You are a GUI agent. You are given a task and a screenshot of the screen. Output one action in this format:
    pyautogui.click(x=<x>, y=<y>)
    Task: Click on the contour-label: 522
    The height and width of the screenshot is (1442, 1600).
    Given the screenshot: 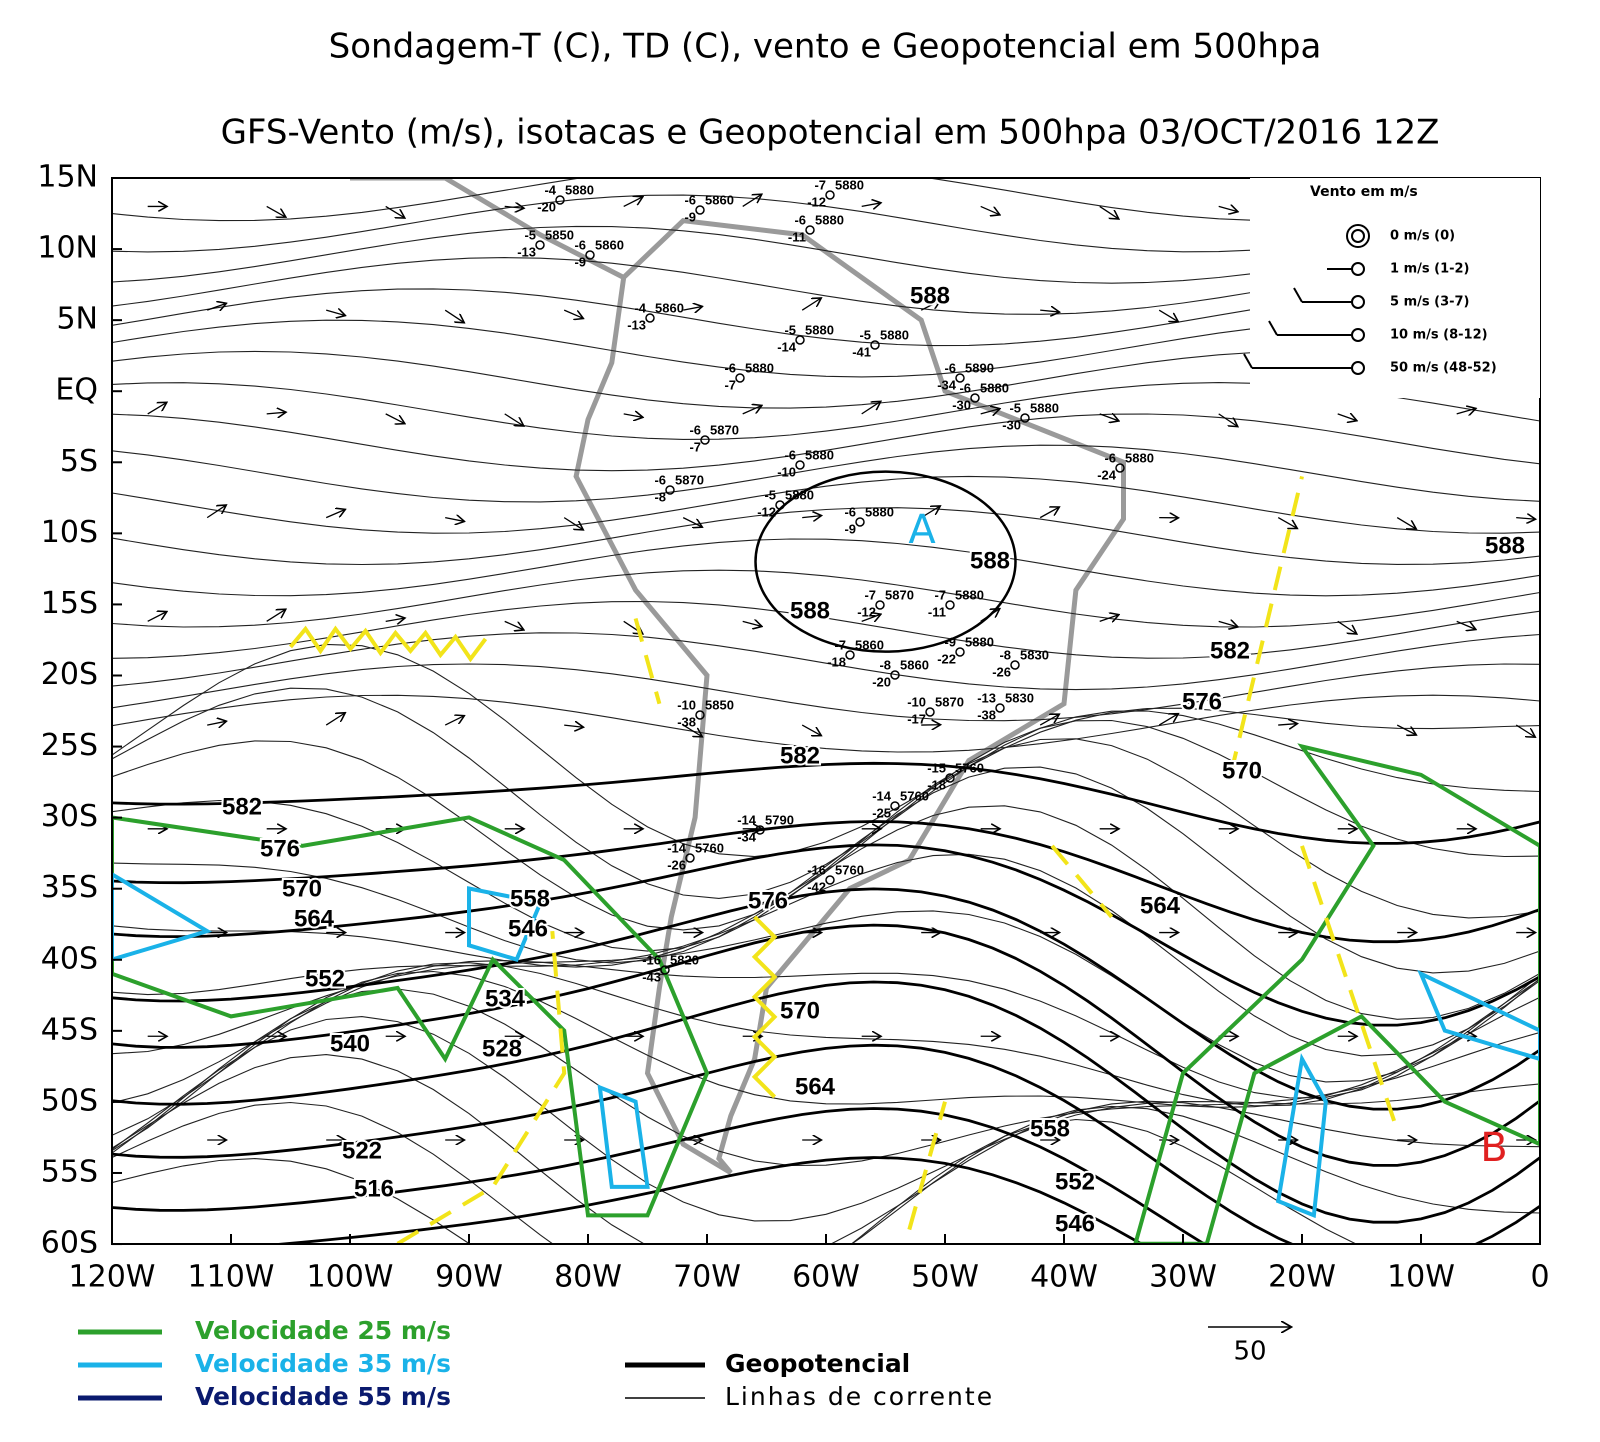 What is the action you would take?
    pyautogui.click(x=362, y=1150)
    